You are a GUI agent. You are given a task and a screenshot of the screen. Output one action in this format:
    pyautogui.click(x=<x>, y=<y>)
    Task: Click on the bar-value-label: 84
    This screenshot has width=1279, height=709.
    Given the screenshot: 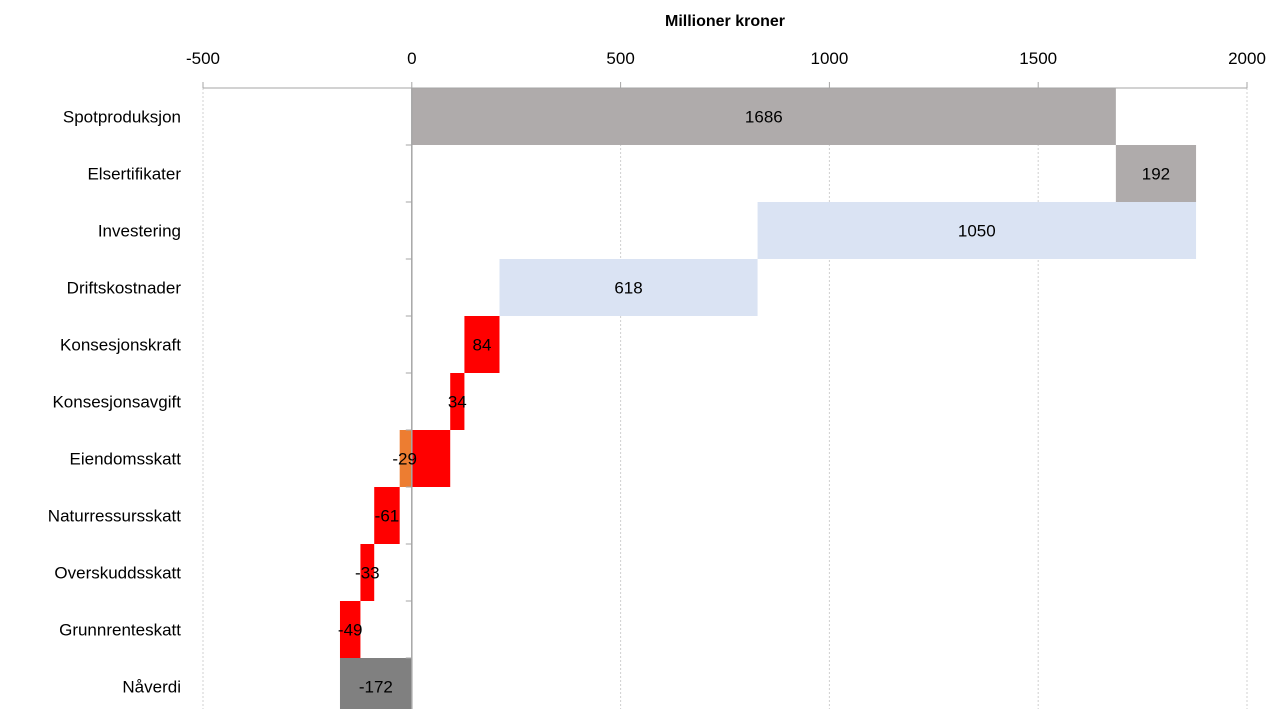 What is the action you would take?
    pyautogui.click(x=481, y=345)
    